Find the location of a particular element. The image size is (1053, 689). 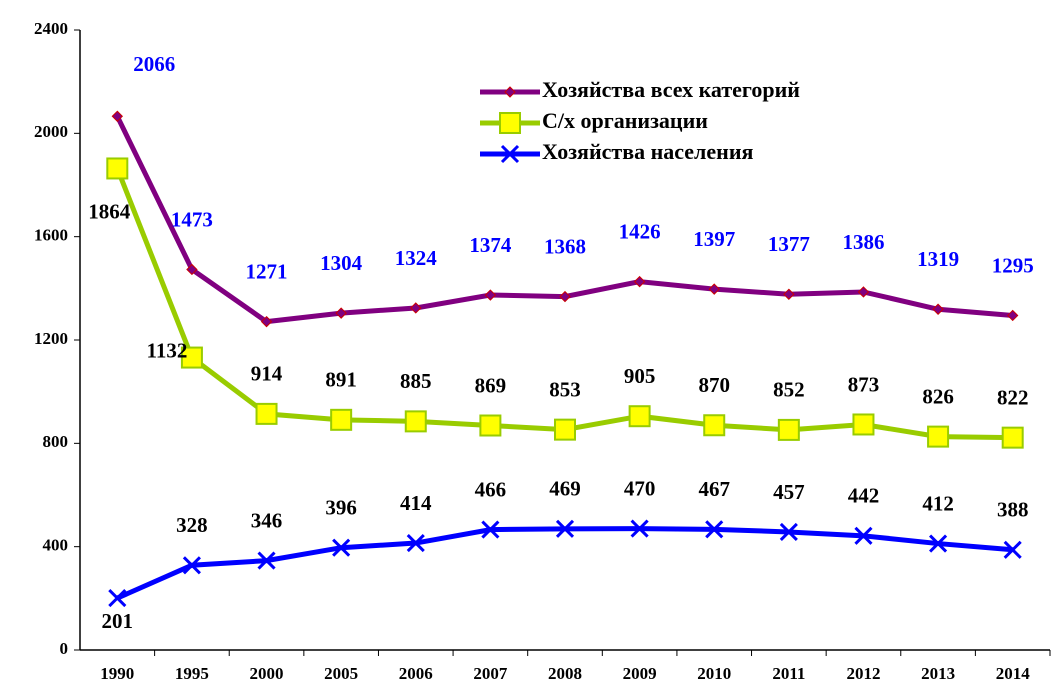

x-tick-label: 2005 is located at coordinates (341, 673).